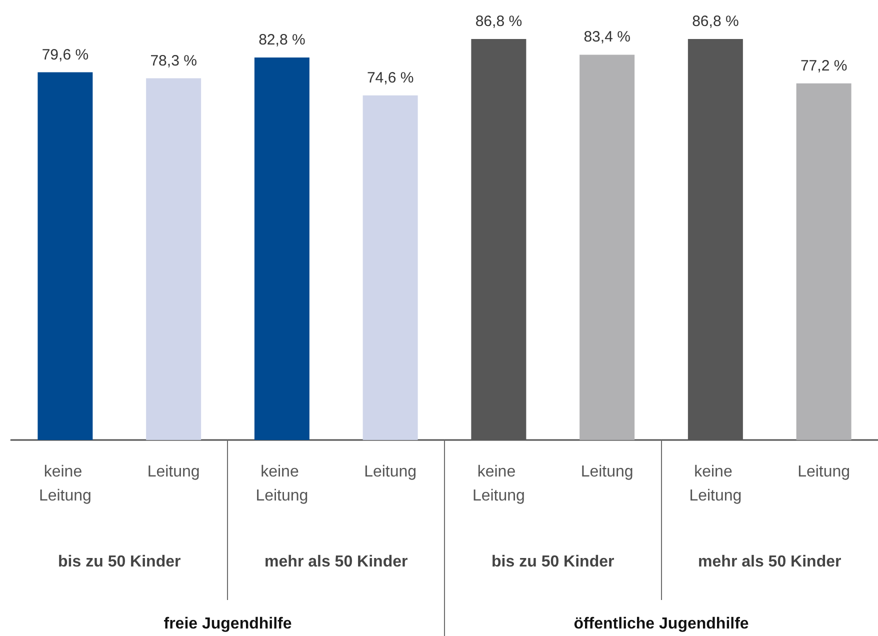 The height and width of the screenshot is (636, 878). What do you see at coordinates (173, 61) in the screenshot?
I see `data-label: 78,3 %` at bounding box center [173, 61].